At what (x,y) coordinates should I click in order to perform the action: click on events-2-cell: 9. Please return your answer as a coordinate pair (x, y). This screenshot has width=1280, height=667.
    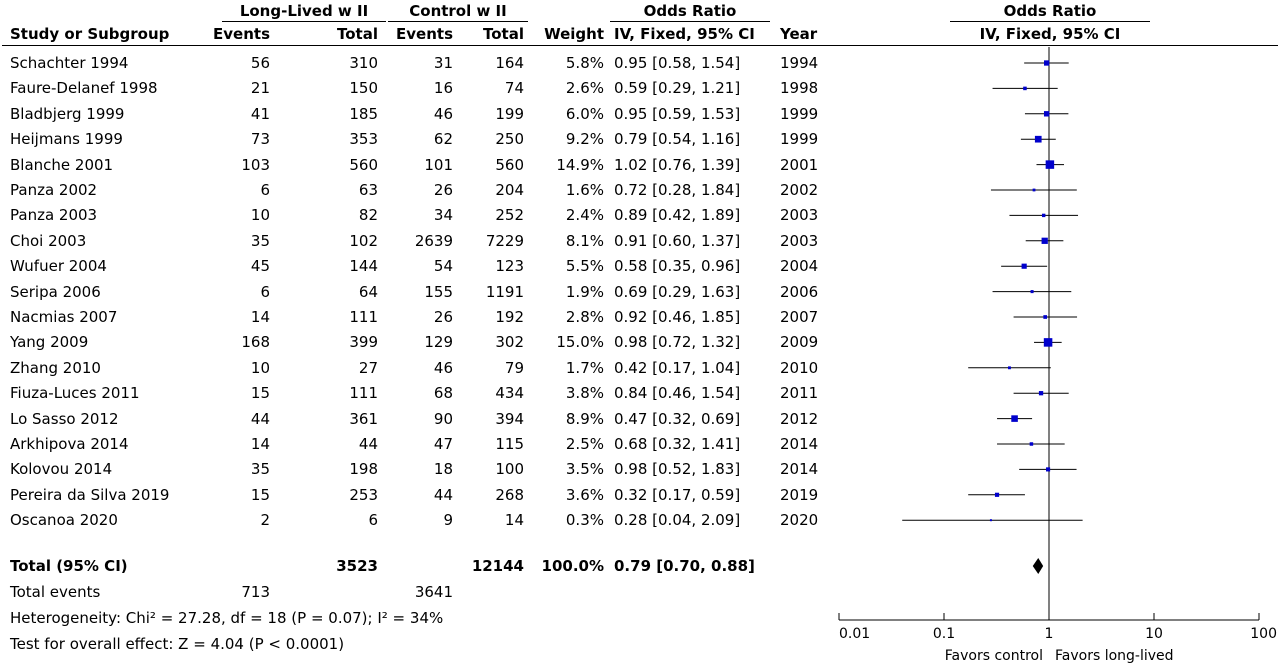
    Looking at the image, I should click on (448, 520).